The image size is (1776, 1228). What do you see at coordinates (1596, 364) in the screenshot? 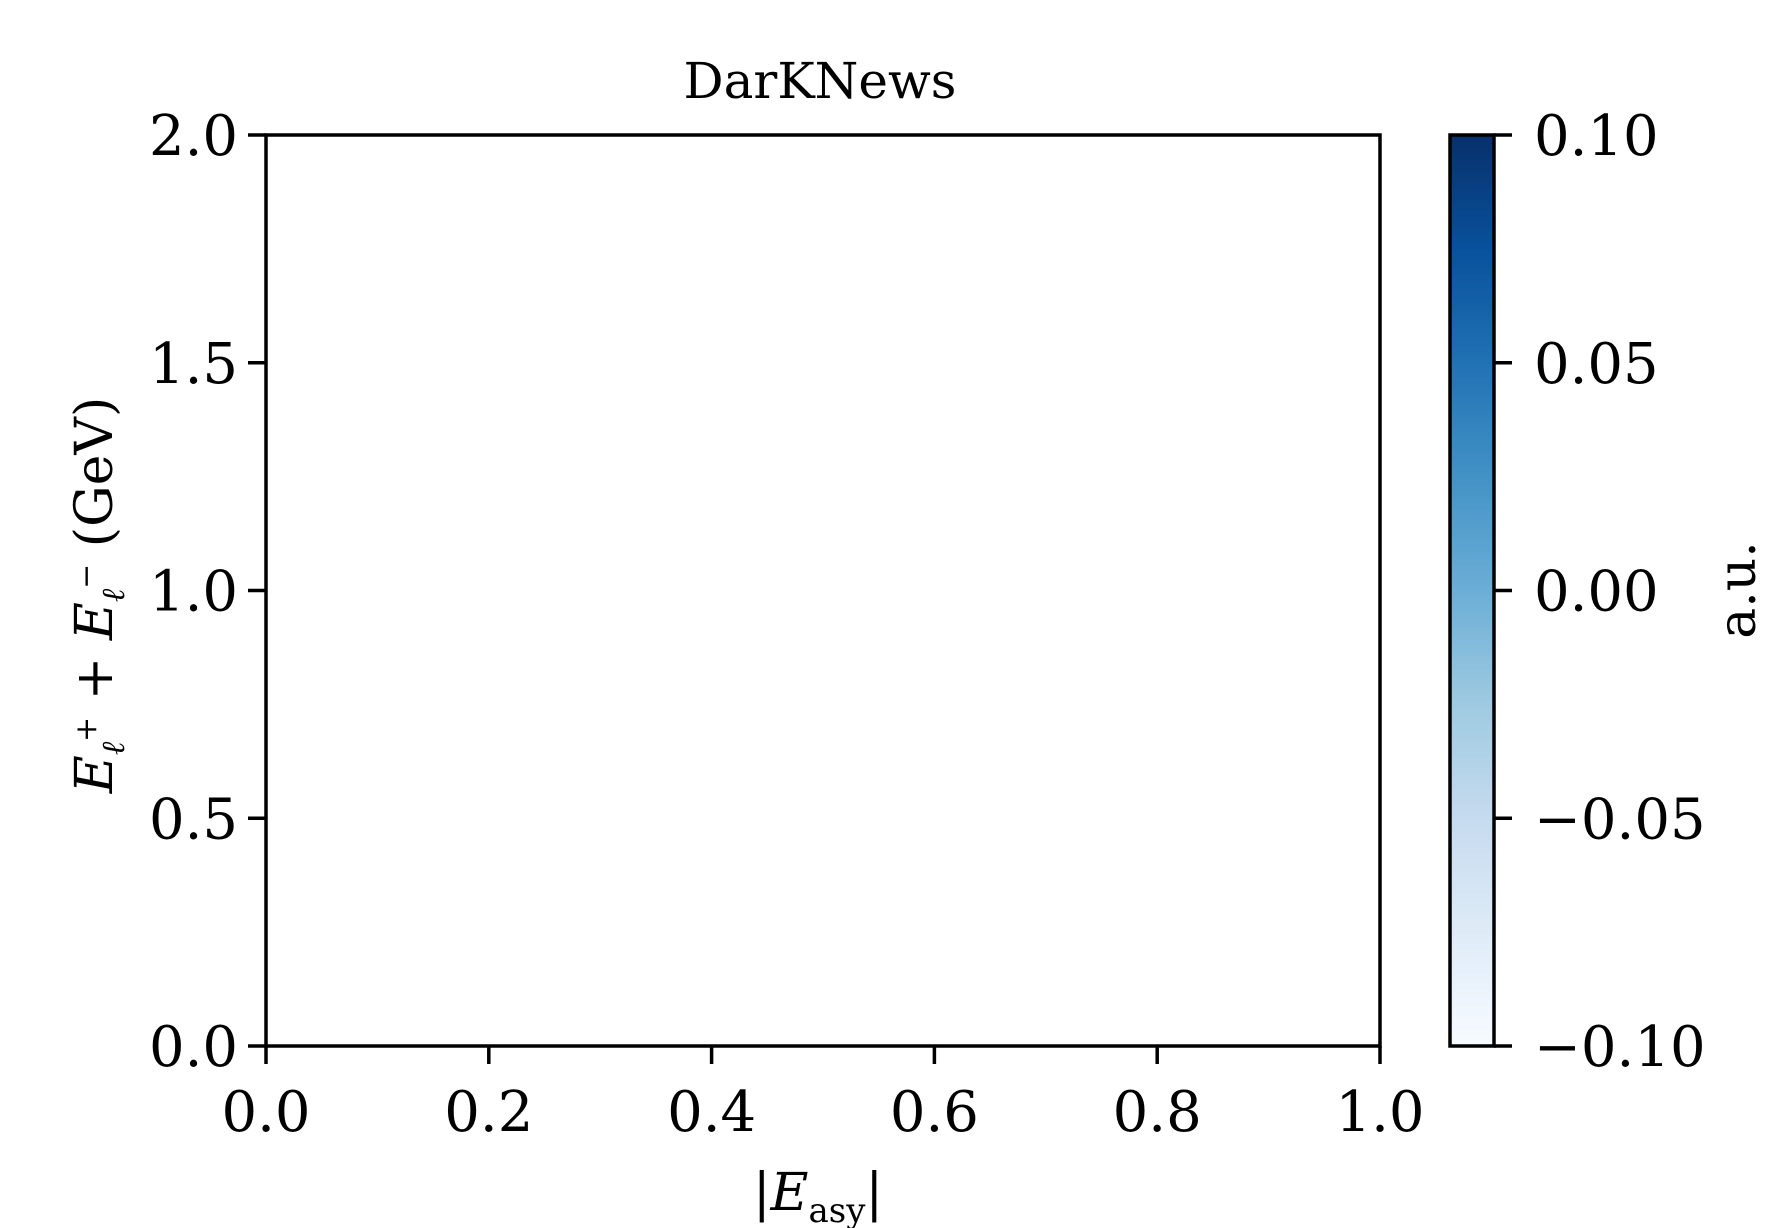
I see `colorbar-tick-label: 0.05` at bounding box center [1596, 364].